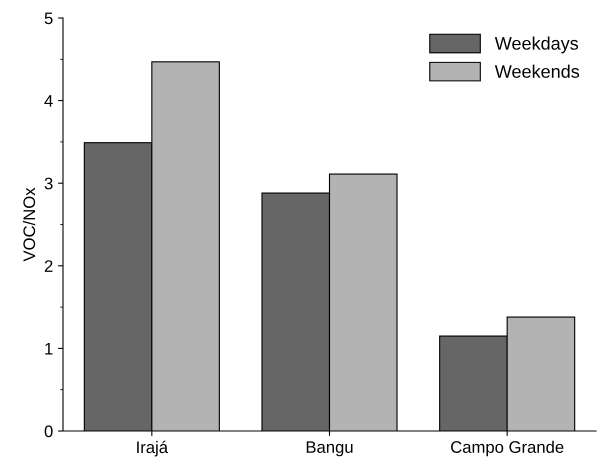  I want to click on legend-label: Weekends, so click(537, 71).